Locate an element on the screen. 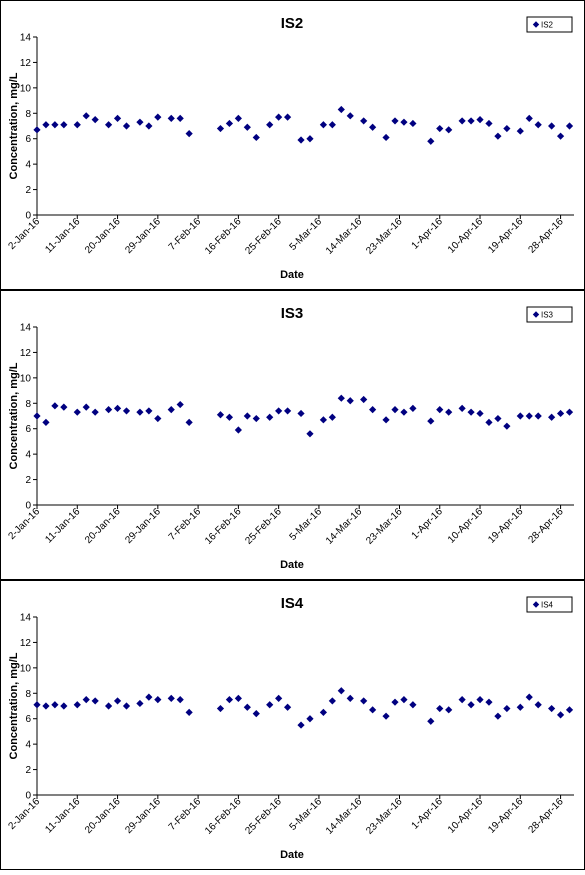 Image resolution: width=585 pixels, height=875 pixels. y-tick-label: 4 is located at coordinates (28, 165).